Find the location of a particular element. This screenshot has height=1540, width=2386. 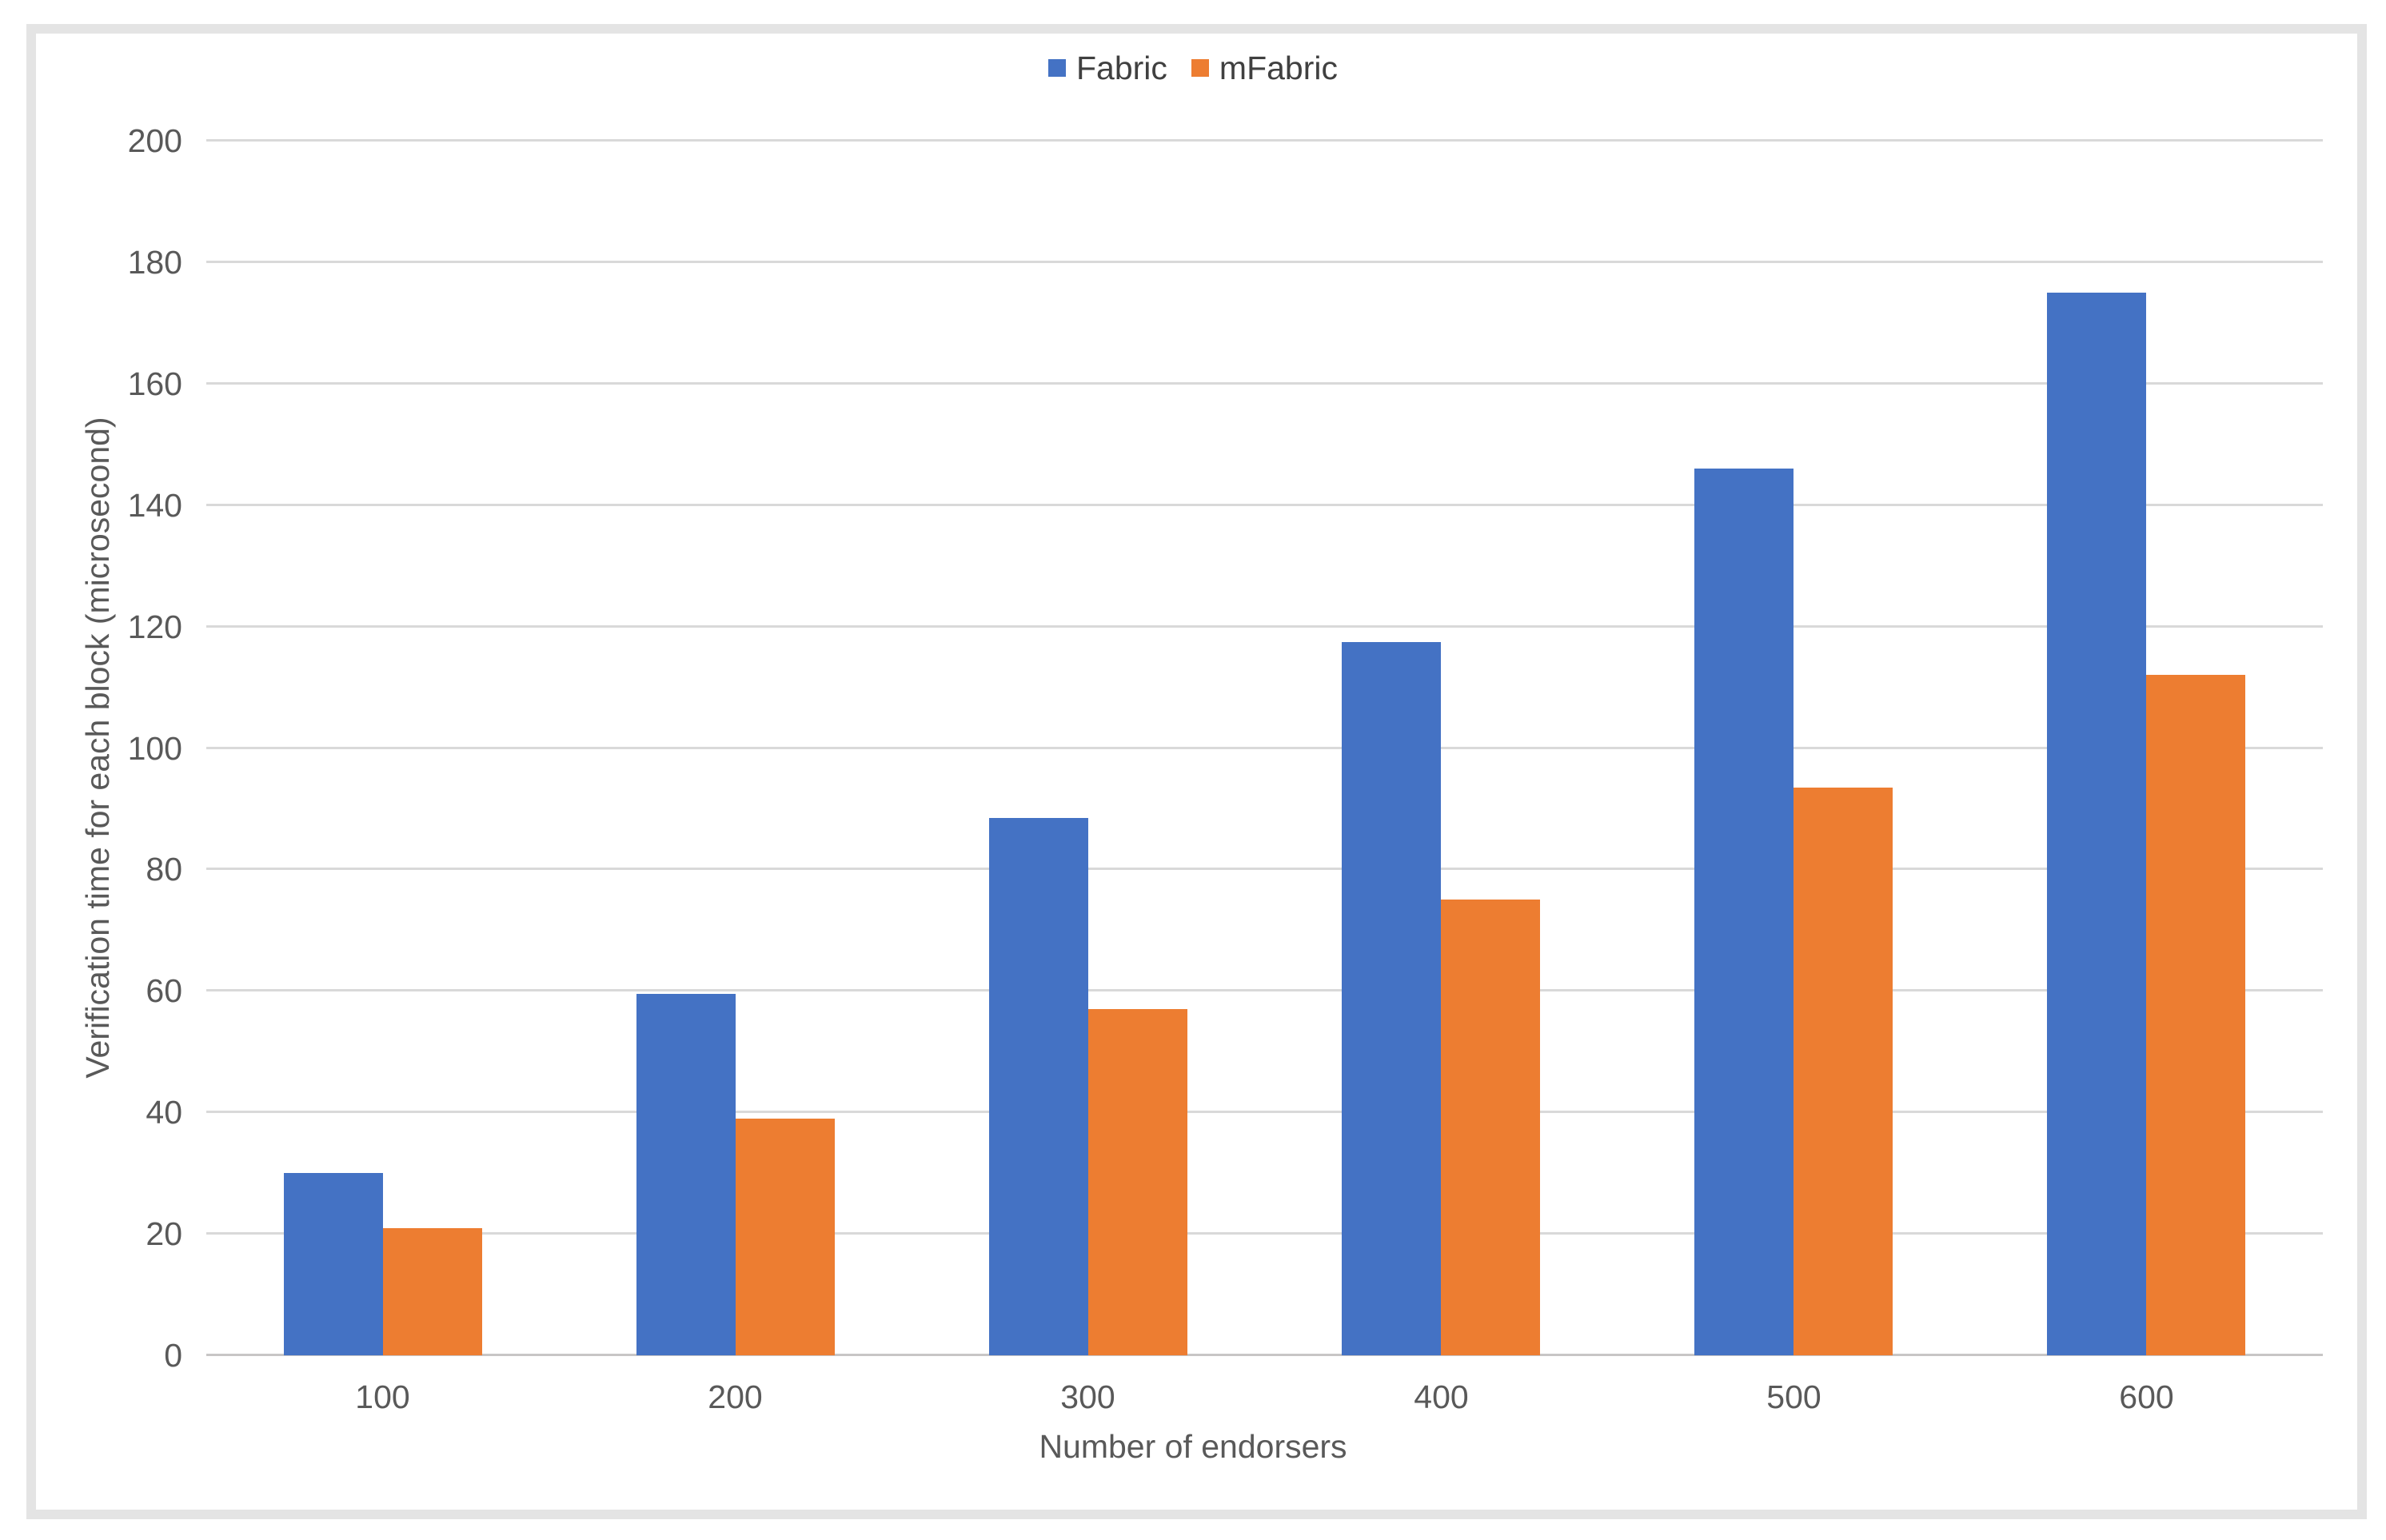

x-tick-label-500: 500 is located at coordinates (1794, 1396).